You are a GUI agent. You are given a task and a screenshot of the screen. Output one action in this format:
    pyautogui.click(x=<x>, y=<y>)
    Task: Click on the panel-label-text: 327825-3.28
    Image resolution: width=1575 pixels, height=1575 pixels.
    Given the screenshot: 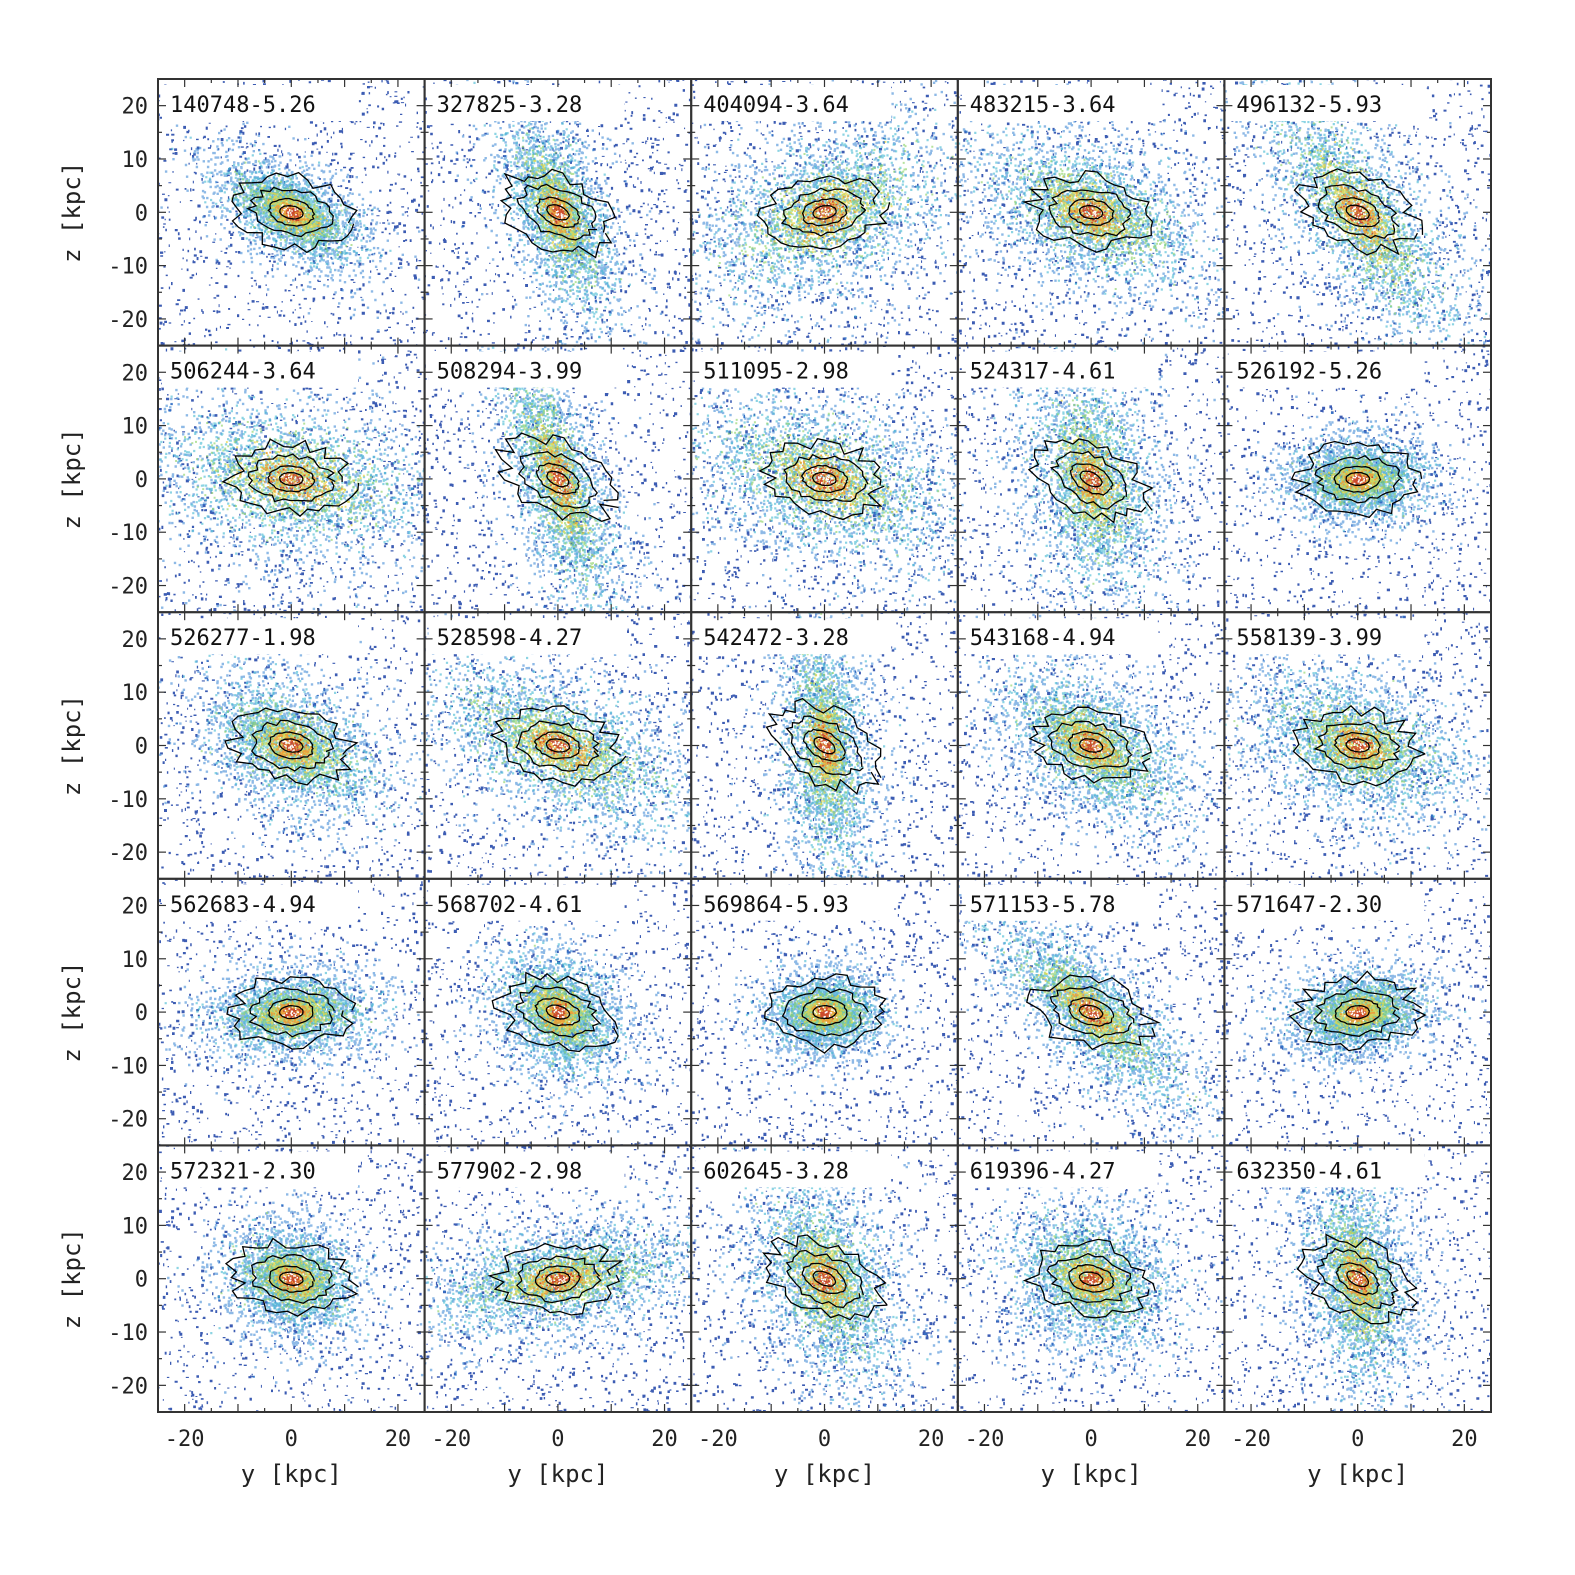 What is the action you would take?
    pyautogui.click(x=510, y=105)
    